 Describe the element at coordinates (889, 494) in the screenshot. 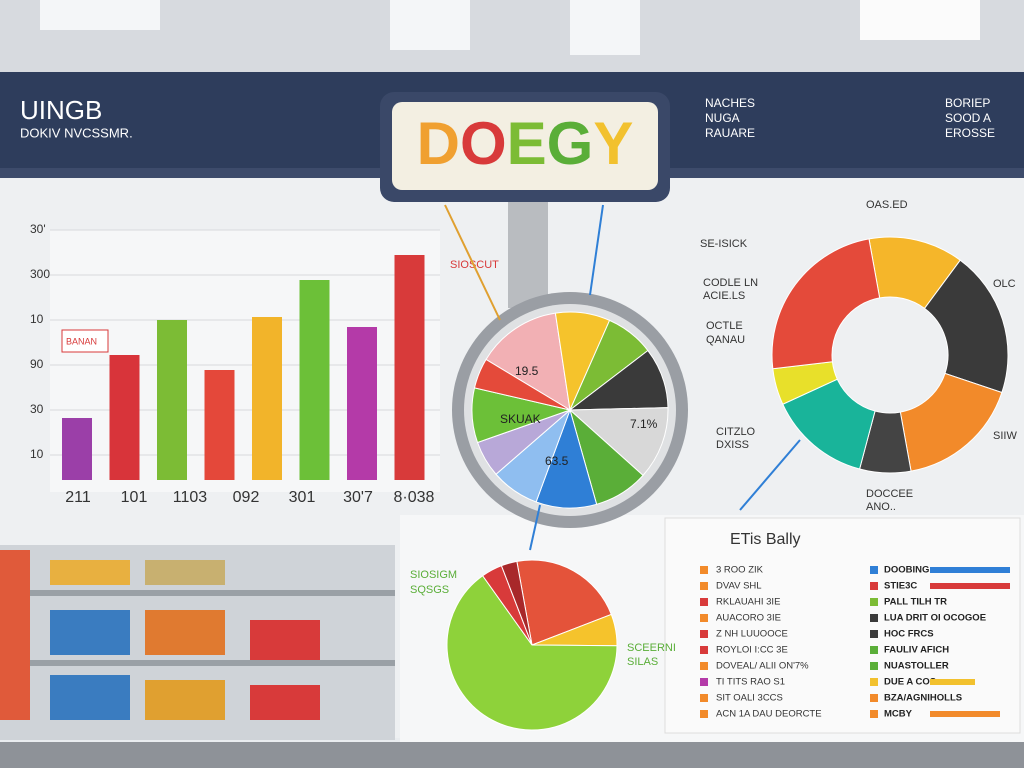

I see `annotation: DOCCEE` at that location.